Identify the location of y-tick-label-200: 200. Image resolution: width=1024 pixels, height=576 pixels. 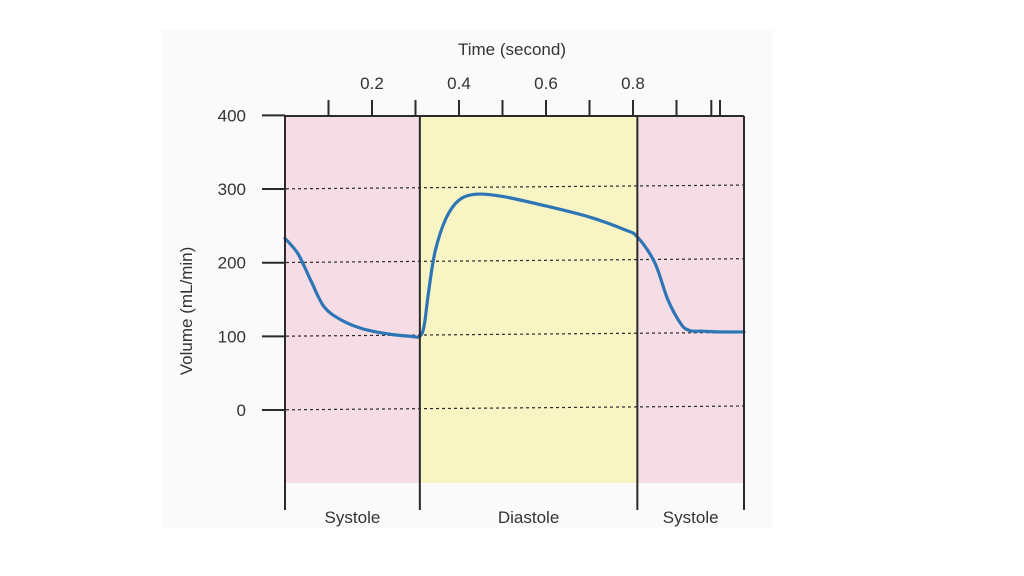
(232, 263).